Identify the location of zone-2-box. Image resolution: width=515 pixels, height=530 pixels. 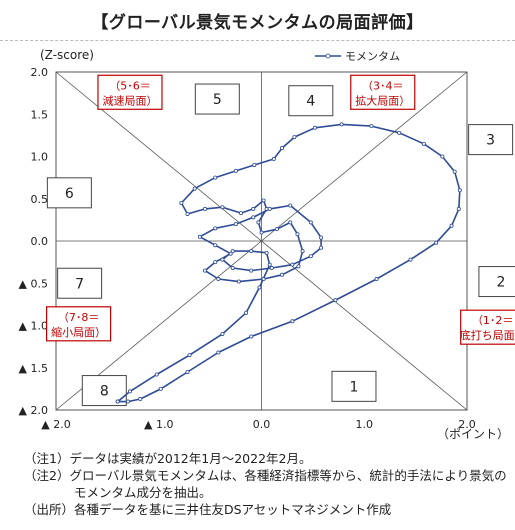
(496, 282).